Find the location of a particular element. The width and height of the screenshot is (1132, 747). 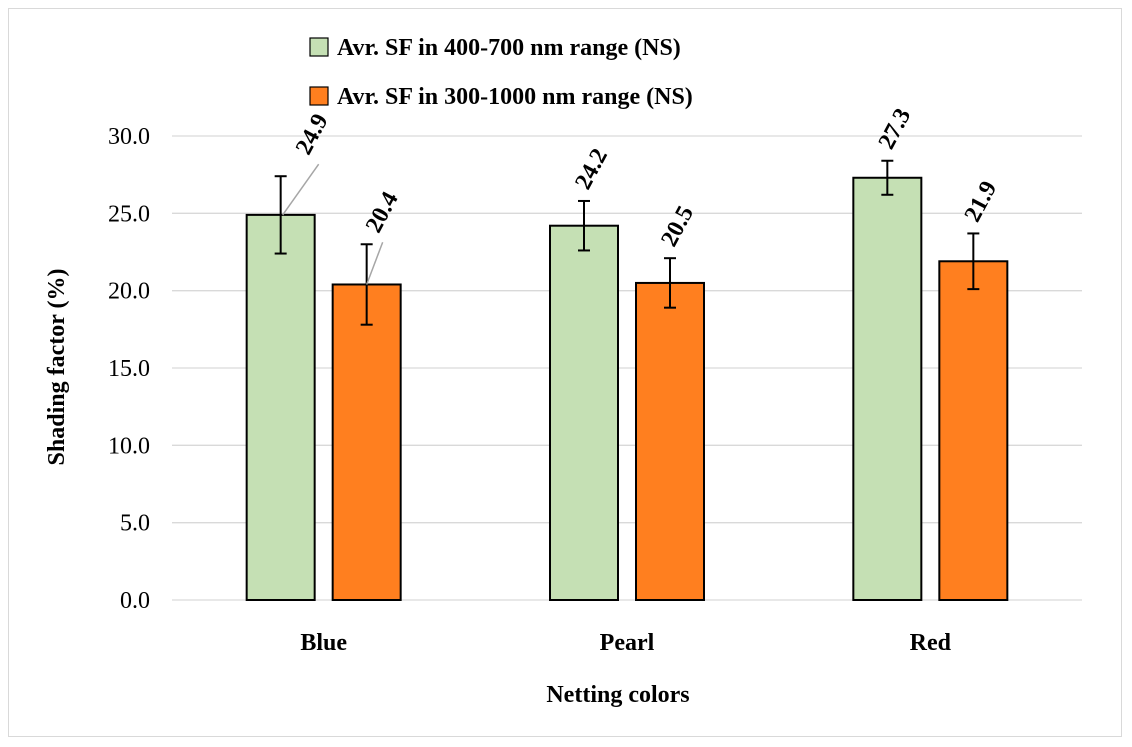

y-axis-title: Shading factor (%) is located at coordinates (57, 367).